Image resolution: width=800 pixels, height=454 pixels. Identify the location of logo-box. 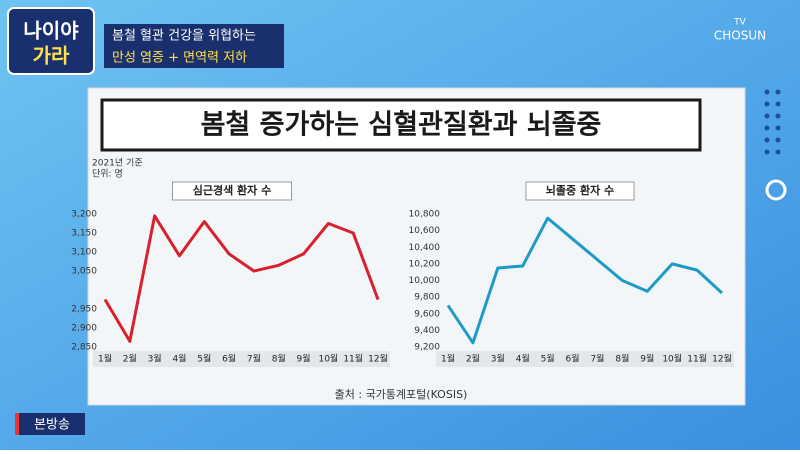
(51, 41).